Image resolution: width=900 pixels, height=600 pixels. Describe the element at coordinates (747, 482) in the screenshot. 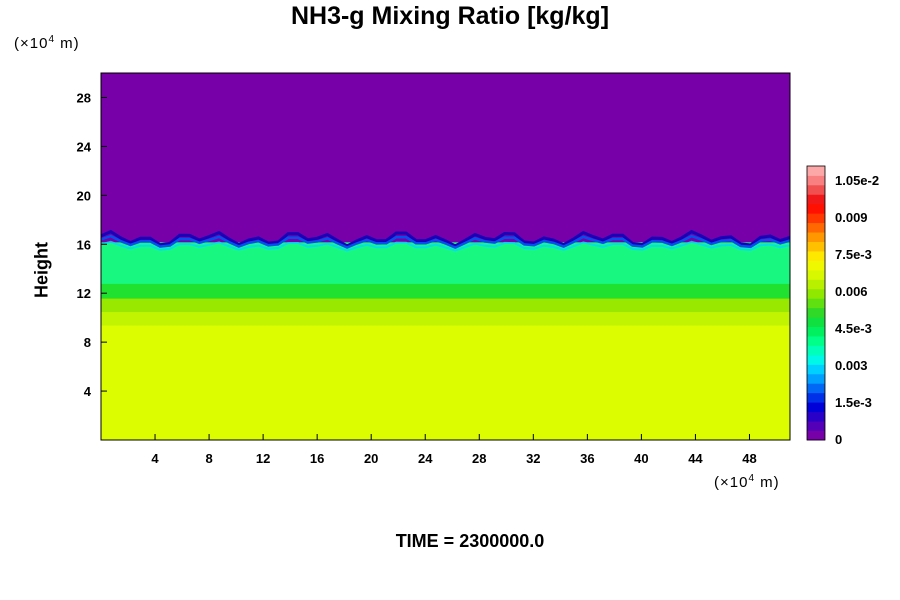

I see `x-axis-unit: (×104 m)` at that location.